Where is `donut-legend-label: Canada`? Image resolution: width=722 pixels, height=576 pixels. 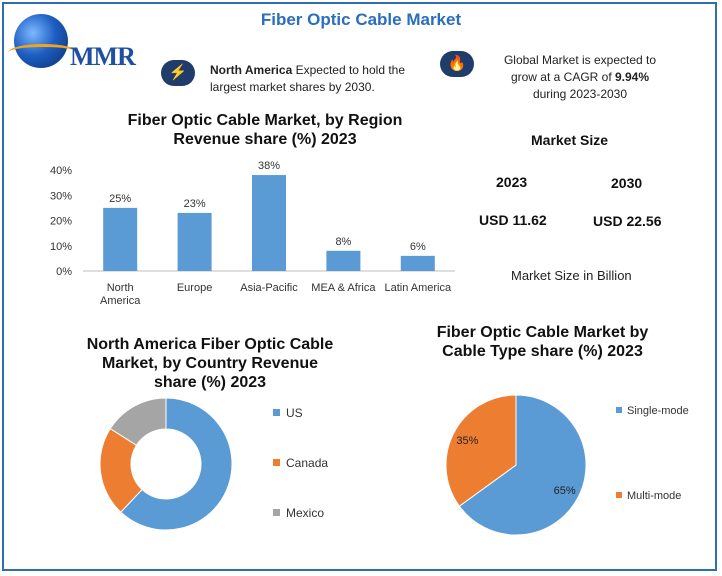 donut-legend-label: Canada is located at coordinates (307, 463).